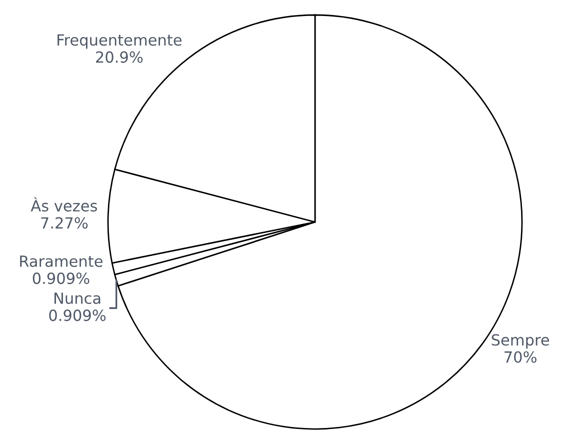  I want to click on slice-label: Nunca, so click(77, 298).